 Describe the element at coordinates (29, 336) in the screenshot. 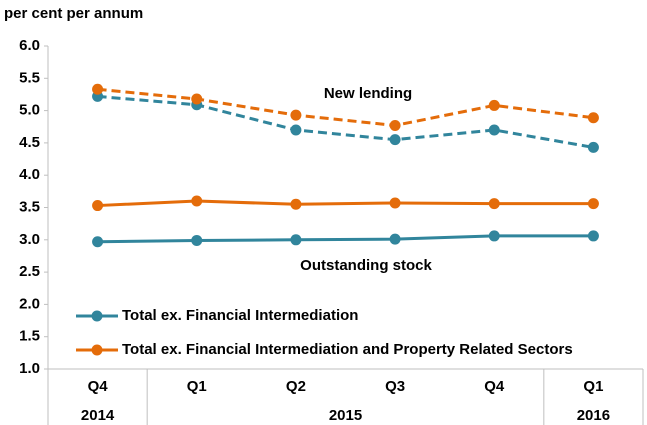

I see `y-tick-label: 1.5` at that location.